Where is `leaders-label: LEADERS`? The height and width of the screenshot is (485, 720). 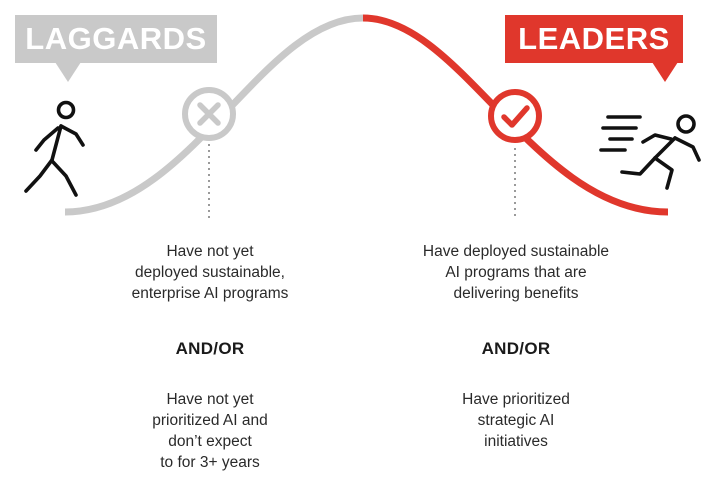 leaders-label: LEADERS is located at coordinates (594, 38).